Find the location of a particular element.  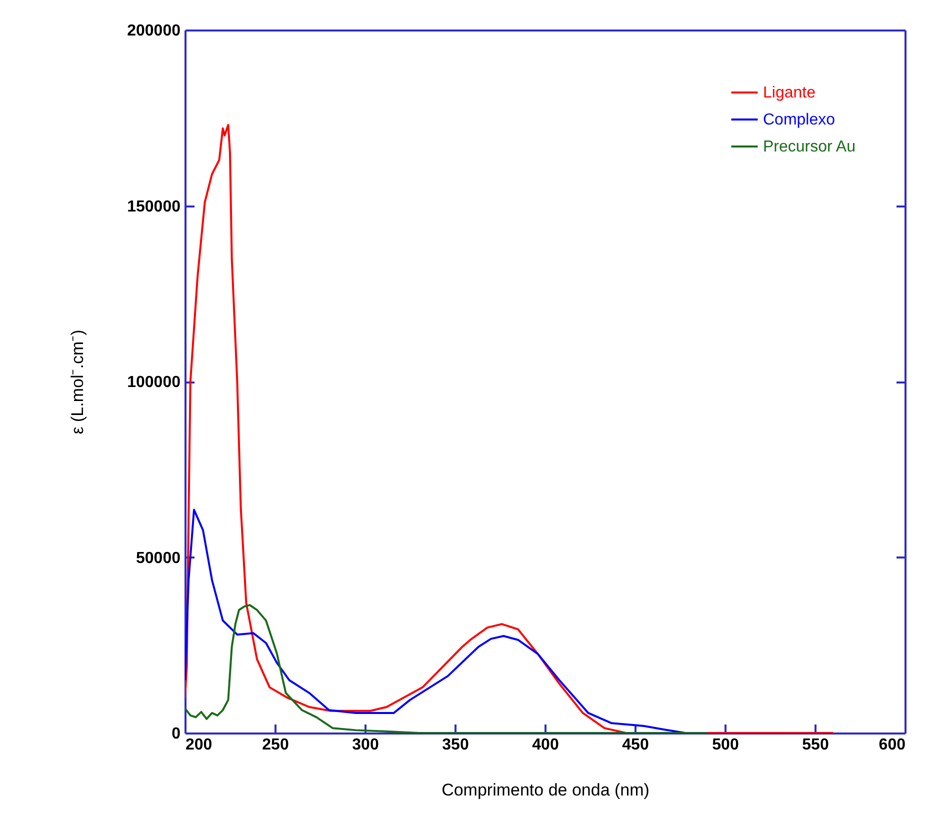

y-tick-label: 100000 is located at coordinates (154, 382).